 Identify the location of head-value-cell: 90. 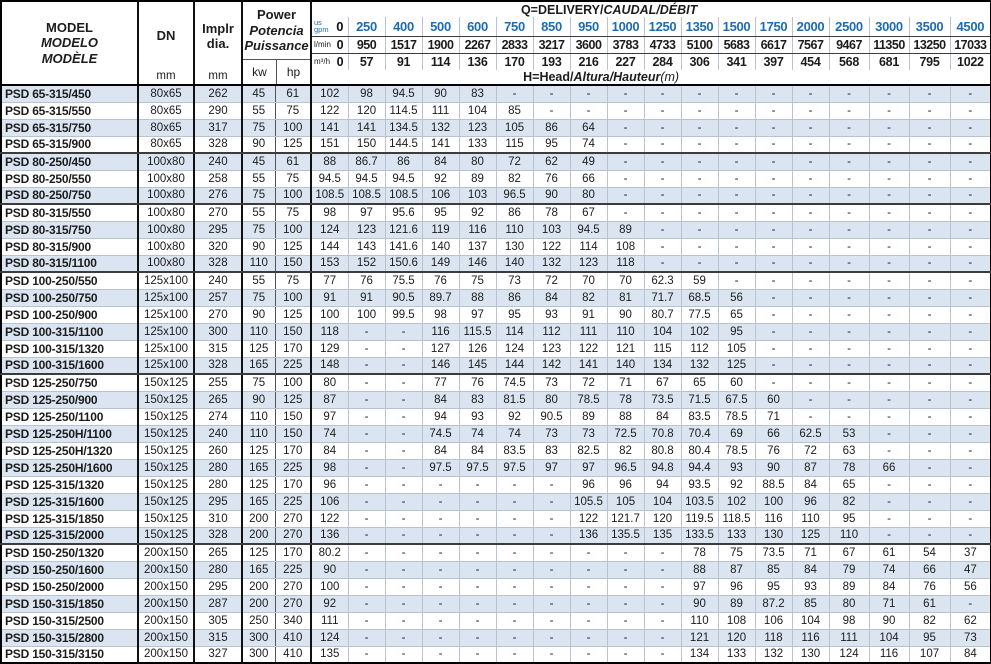
(625, 314).